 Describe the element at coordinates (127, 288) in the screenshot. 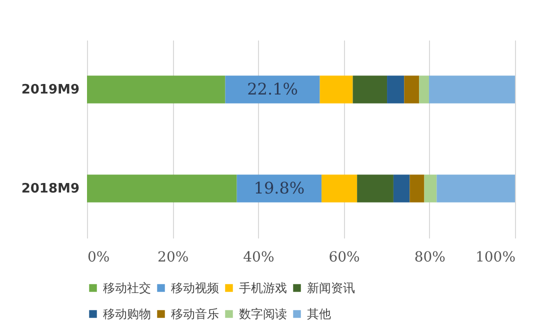

I see `legend-label: 移动社交` at that location.